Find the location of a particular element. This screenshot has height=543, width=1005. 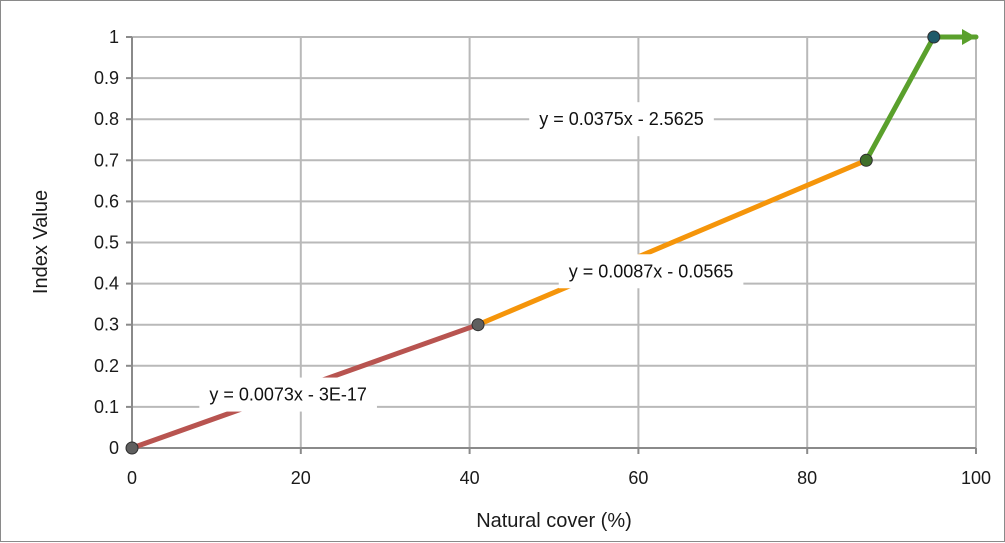

x-tick-label: 40 is located at coordinates (470, 478).